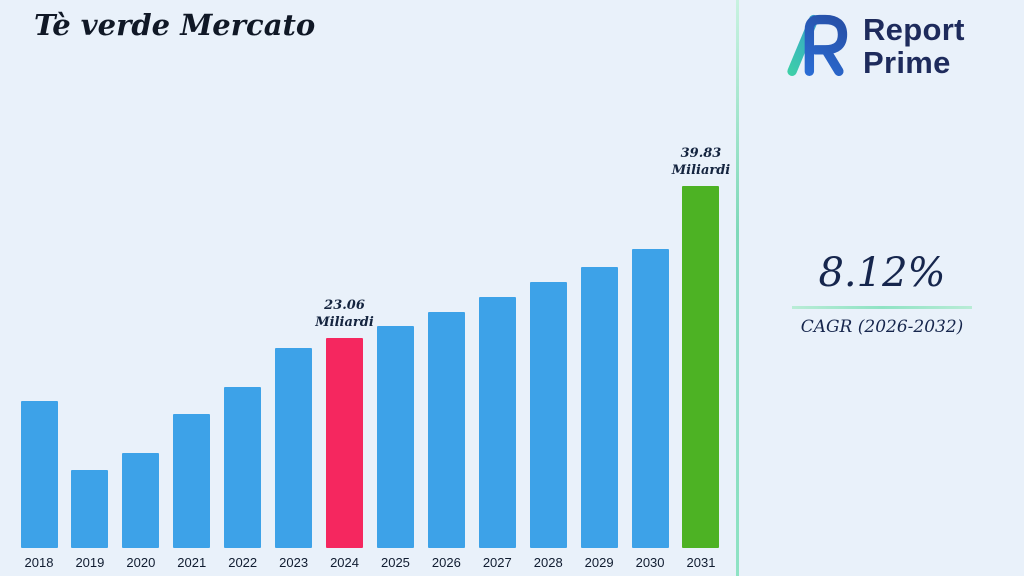 The height and width of the screenshot is (576, 1024). I want to click on bar-slot-2020: 2020, so click(141, 511).